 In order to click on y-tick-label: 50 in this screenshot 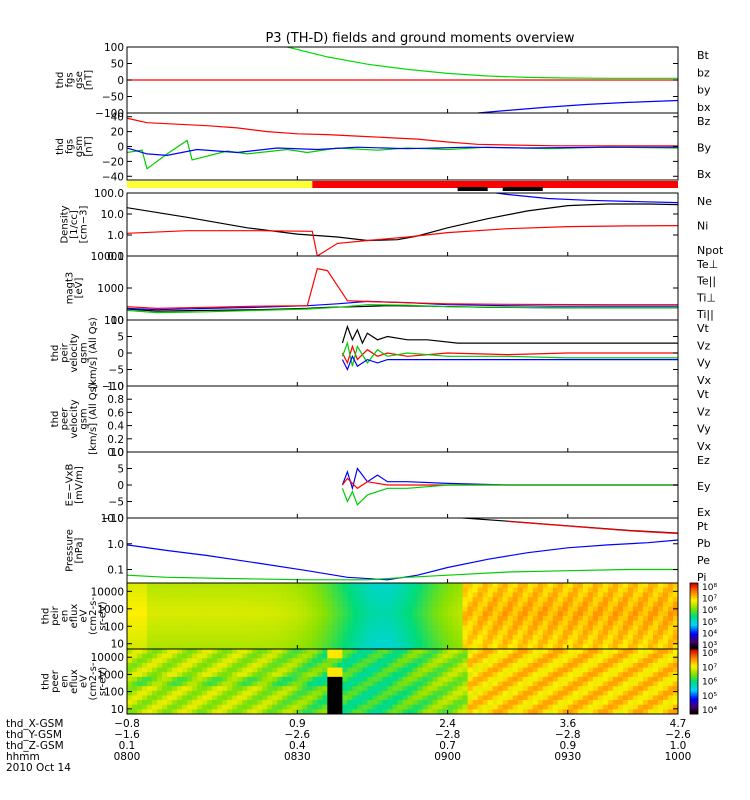, I will do `click(117, 65)`.